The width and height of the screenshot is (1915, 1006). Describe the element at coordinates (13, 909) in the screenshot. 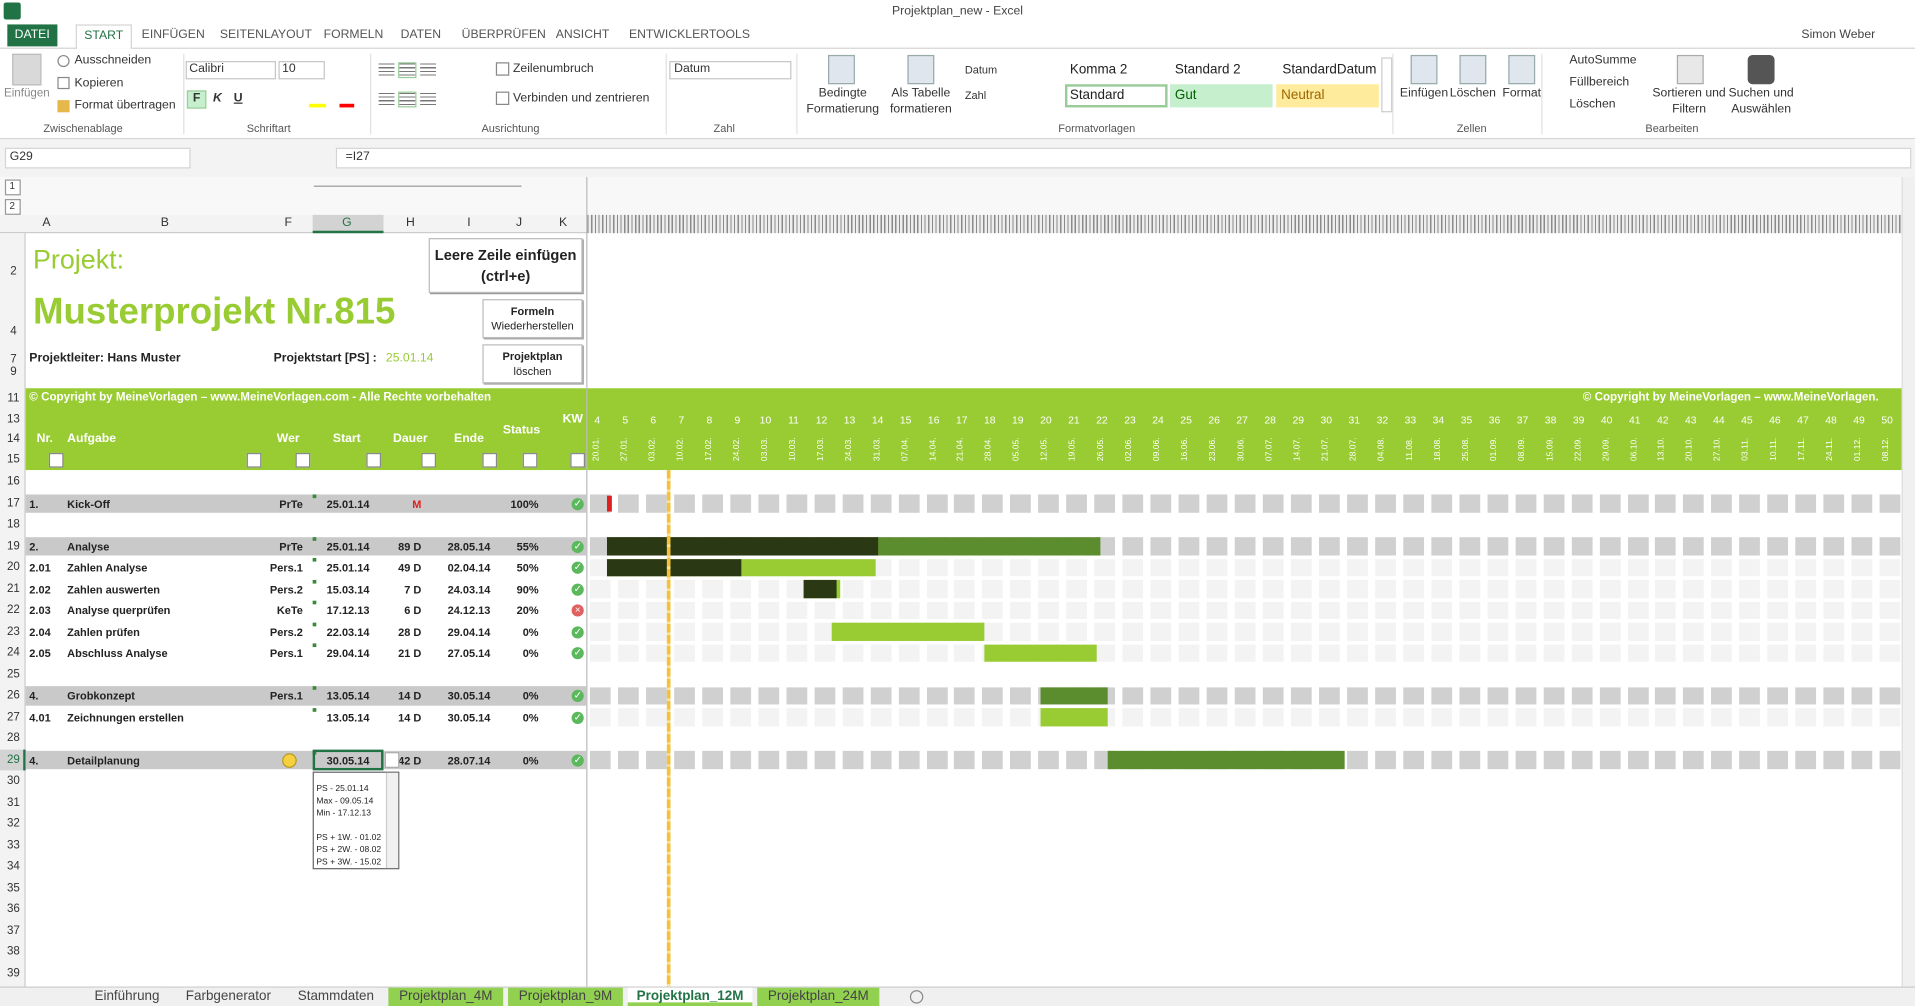

I see `row-header: 36` at that location.